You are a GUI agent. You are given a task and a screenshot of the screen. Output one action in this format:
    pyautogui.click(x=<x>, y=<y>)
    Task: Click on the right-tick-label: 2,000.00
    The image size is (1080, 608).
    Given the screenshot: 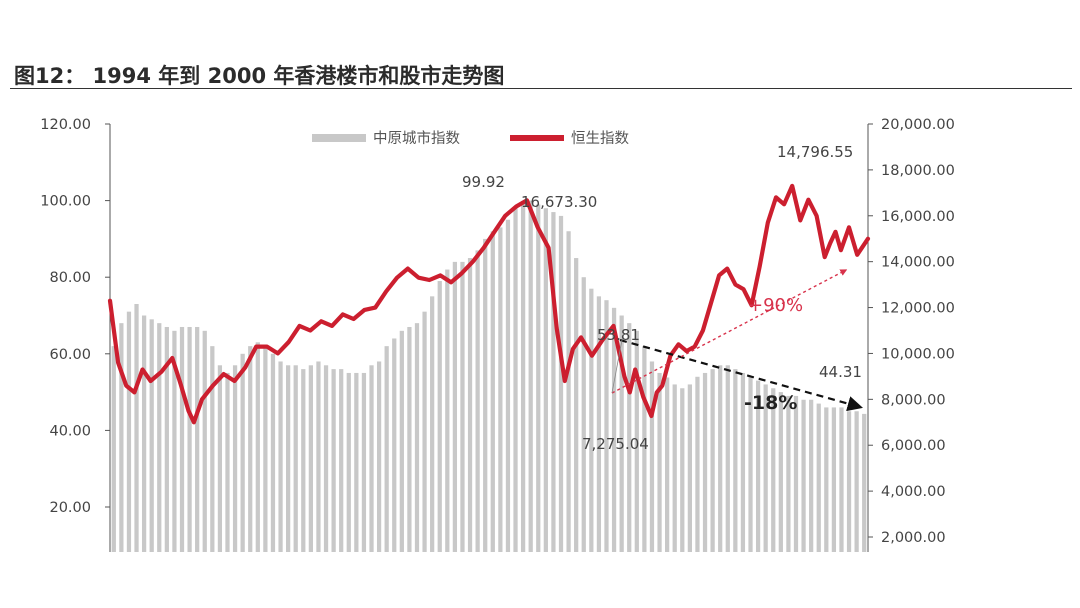 What is the action you would take?
    pyautogui.click(x=913, y=538)
    